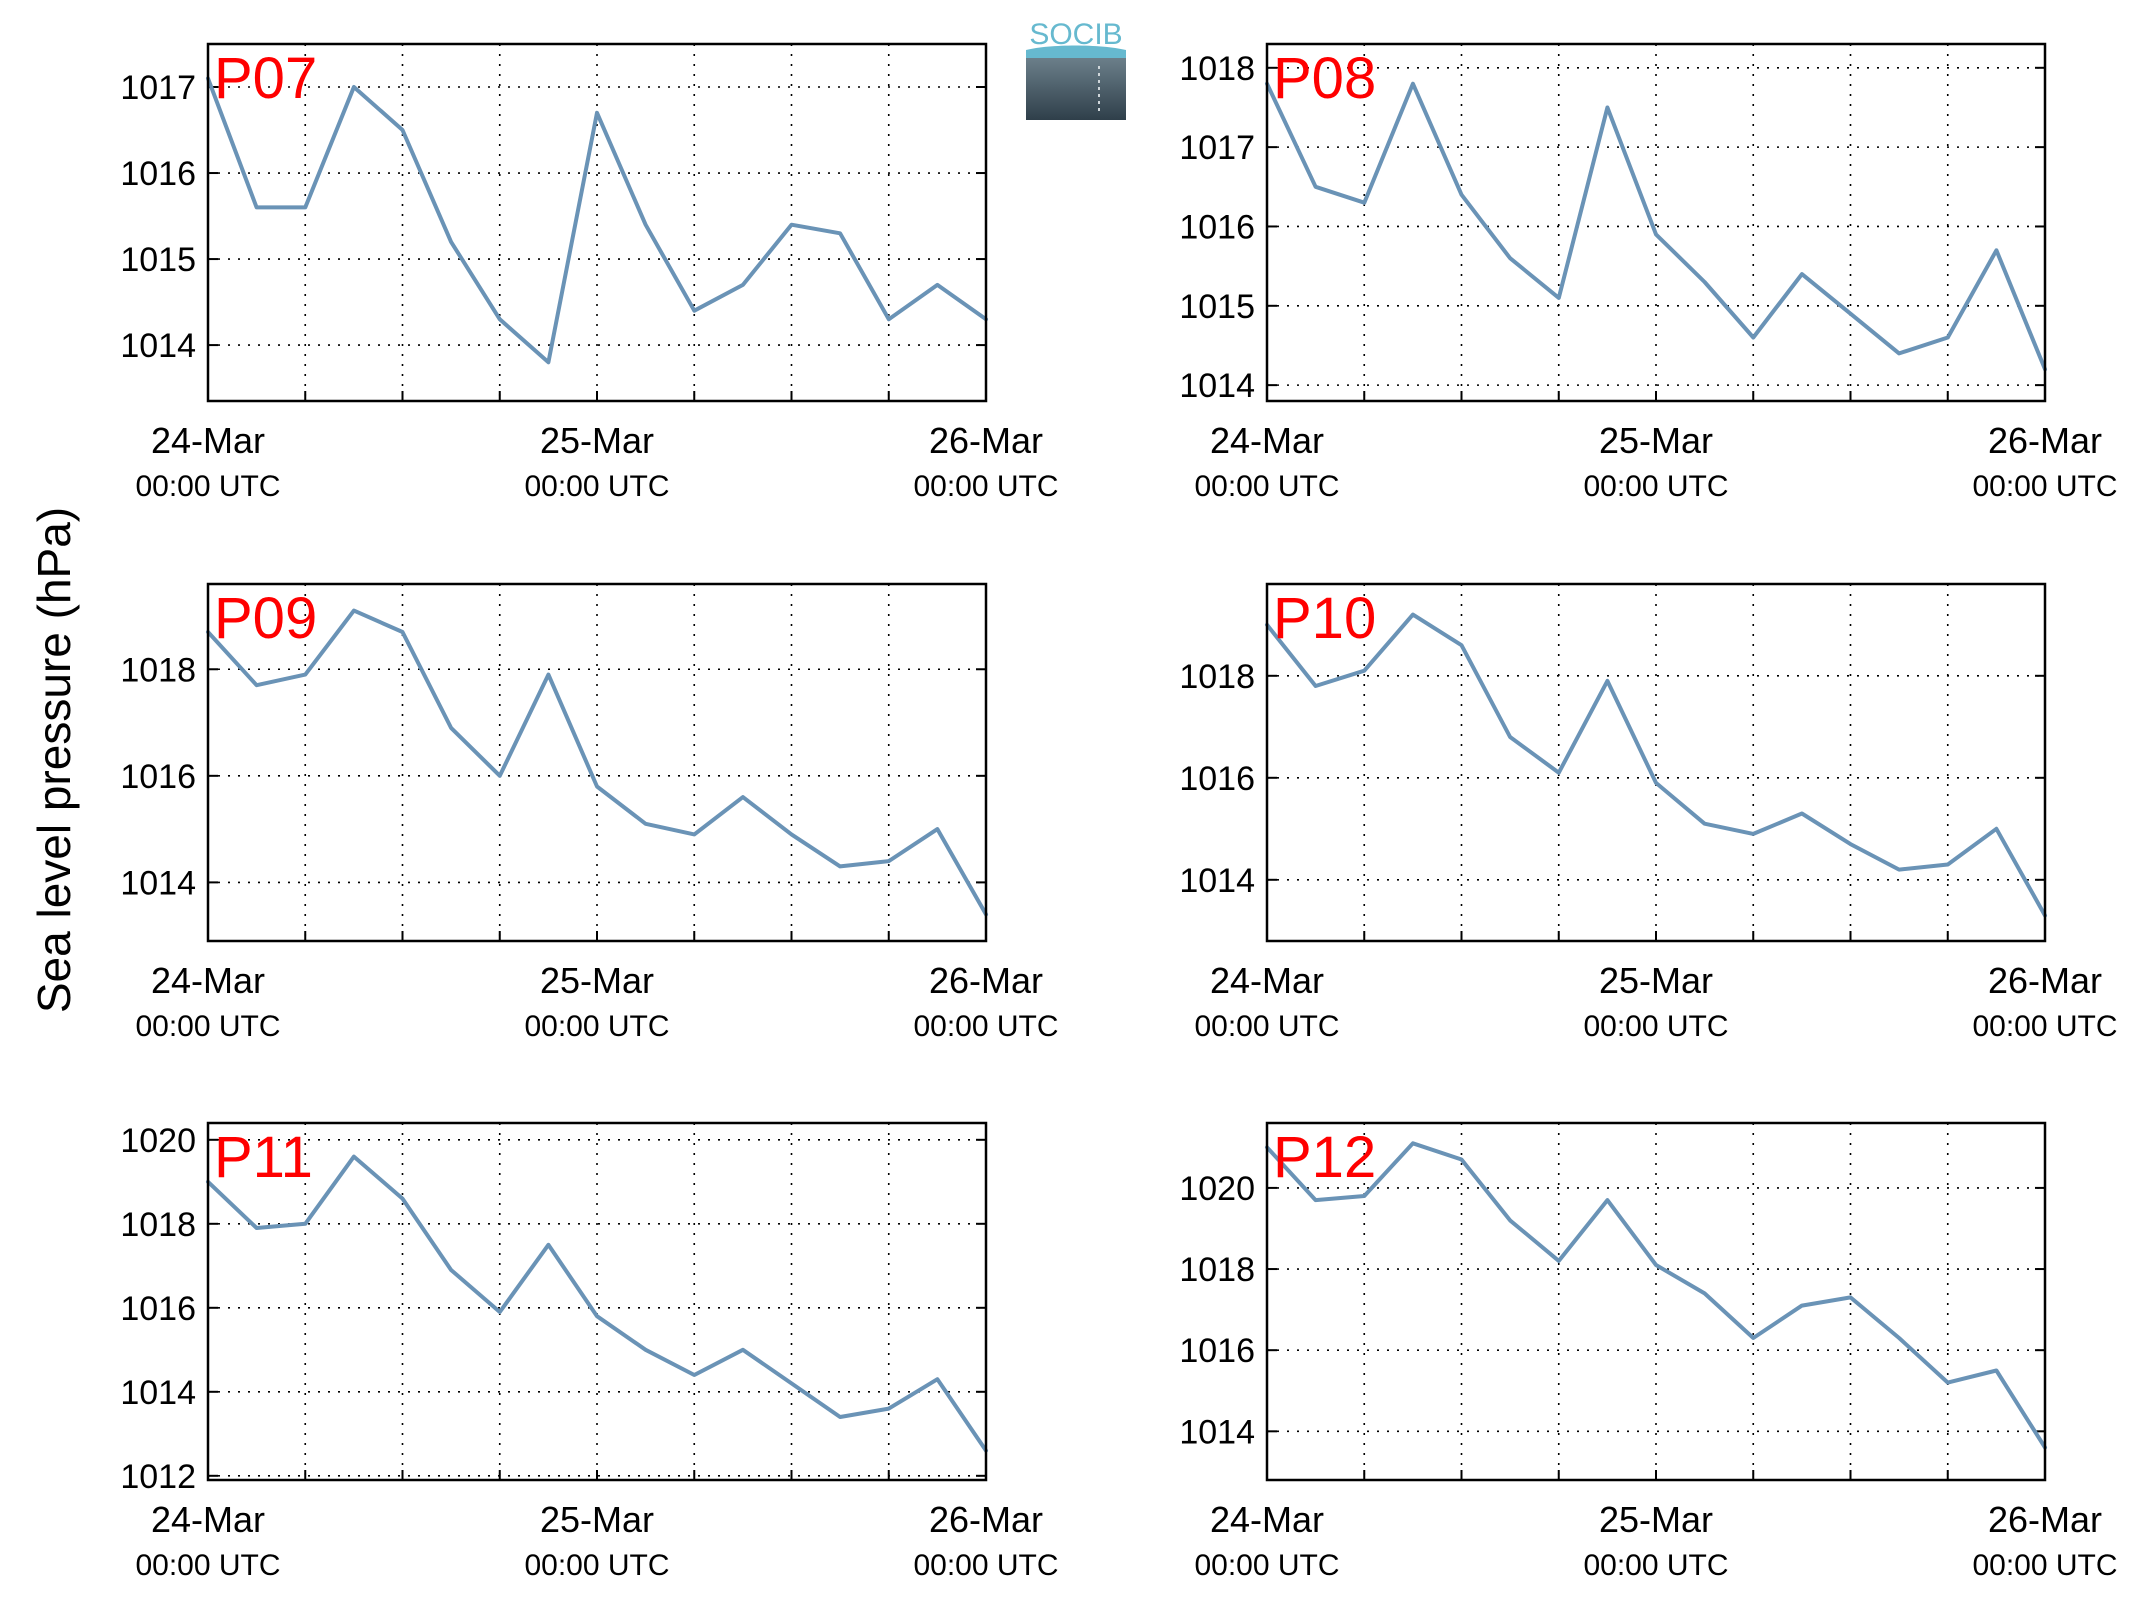 The height and width of the screenshot is (1608, 2133). What do you see at coordinates (158, 1477) in the screenshot?
I see `y-tick-label: 1012` at bounding box center [158, 1477].